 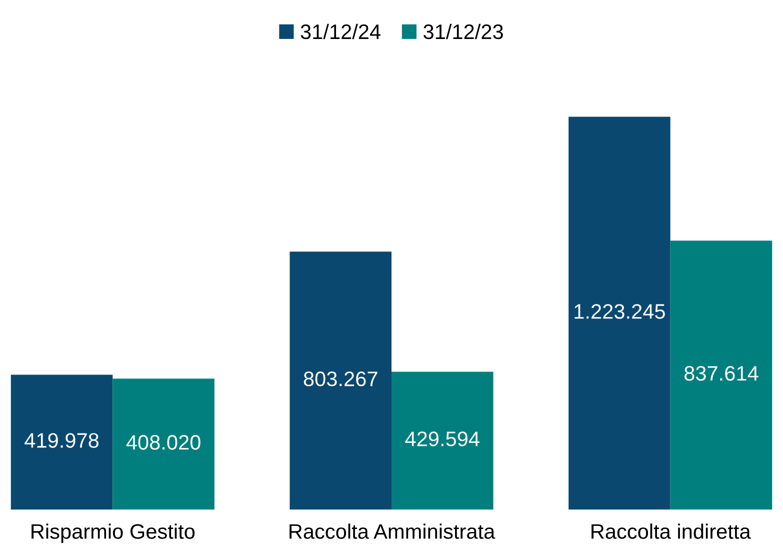 I want to click on data-label: 429.594, so click(x=442, y=439).